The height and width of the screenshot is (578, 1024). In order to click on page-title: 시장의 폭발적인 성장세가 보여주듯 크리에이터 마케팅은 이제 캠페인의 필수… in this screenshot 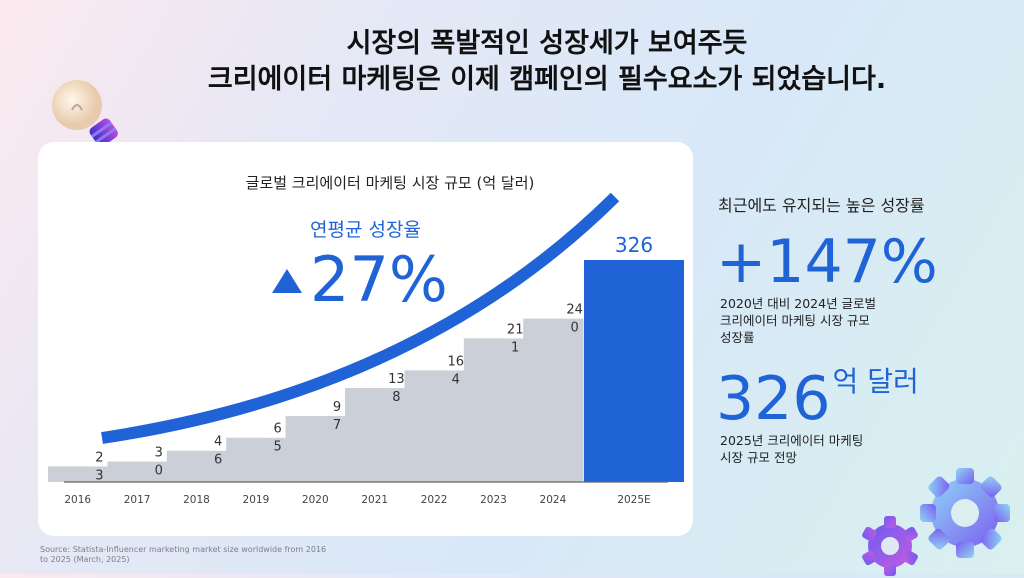, I will do `click(512, 62)`.